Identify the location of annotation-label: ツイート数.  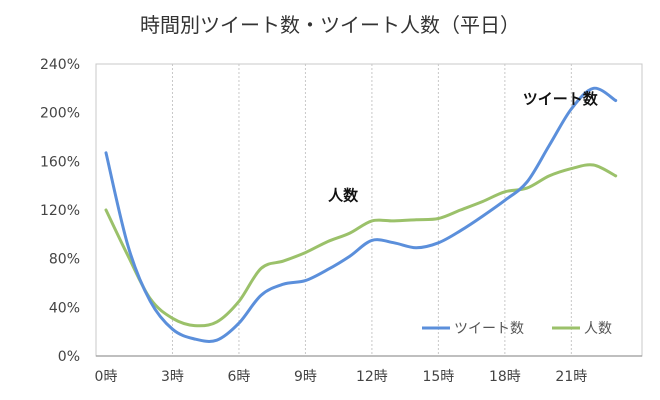
(561, 99).